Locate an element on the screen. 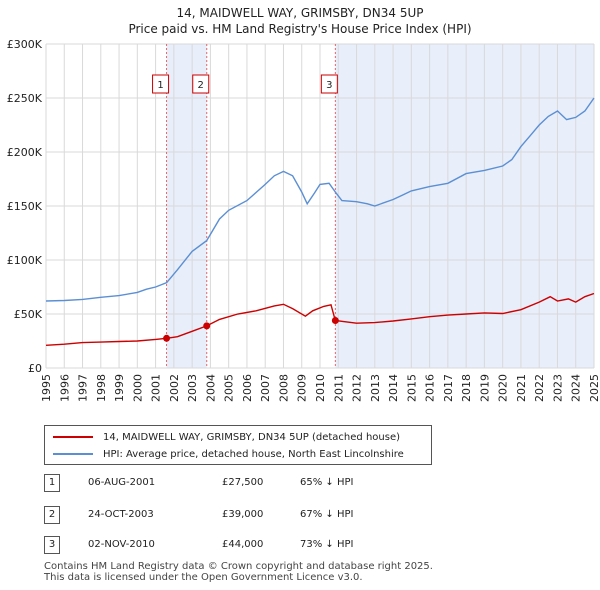  x-tick-label: 2019 is located at coordinates (484, 388).